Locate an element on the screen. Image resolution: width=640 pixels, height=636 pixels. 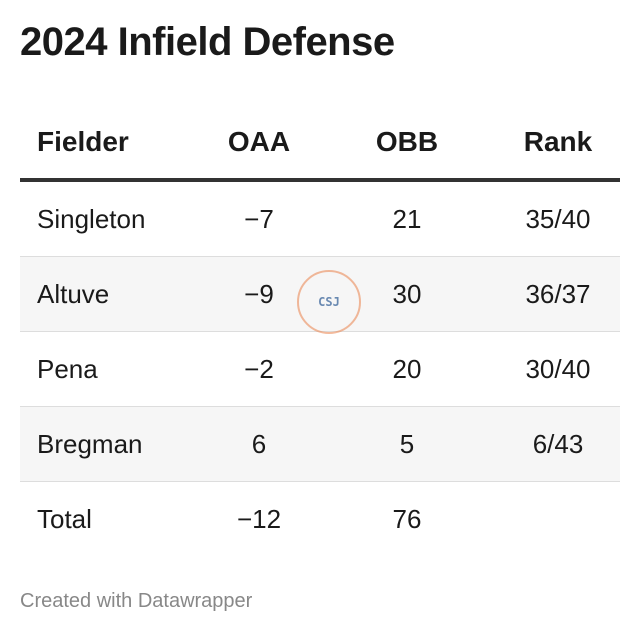
table-cell: 20 is located at coordinates (407, 368).